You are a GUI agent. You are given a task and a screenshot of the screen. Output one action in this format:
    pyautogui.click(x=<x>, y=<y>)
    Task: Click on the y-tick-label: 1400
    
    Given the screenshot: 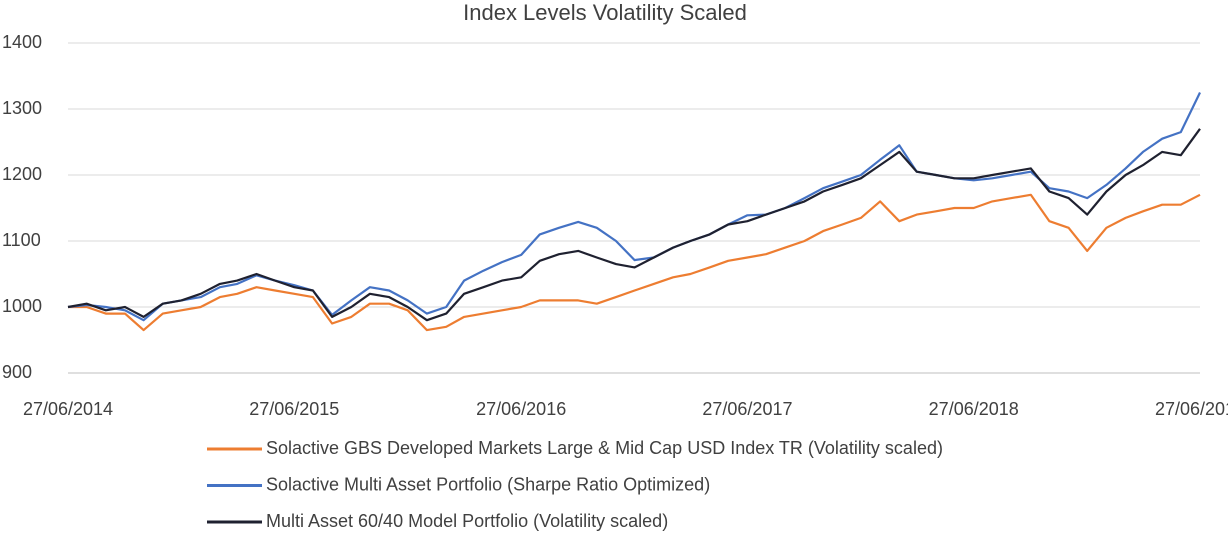 What is the action you would take?
    pyautogui.click(x=22, y=42)
    